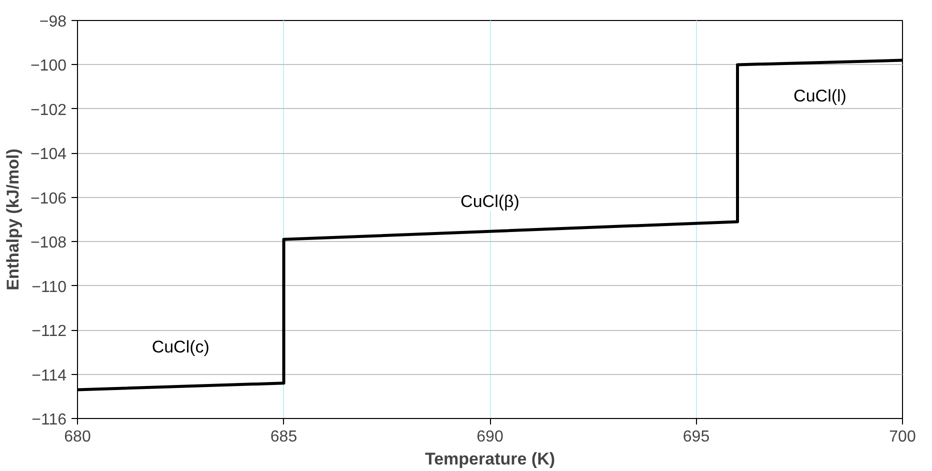 The width and height of the screenshot is (932, 471). What do you see at coordinates (48, 66) in the screenshot?
I see `y-tick-label: −100` at bounding box center [48, 66].